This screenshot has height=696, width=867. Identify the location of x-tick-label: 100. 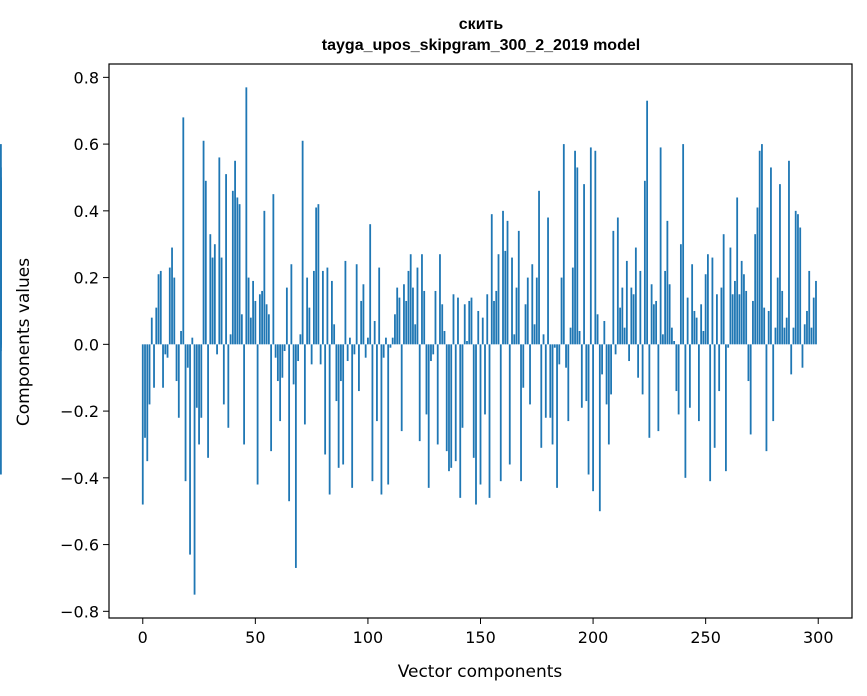
(368, 637).